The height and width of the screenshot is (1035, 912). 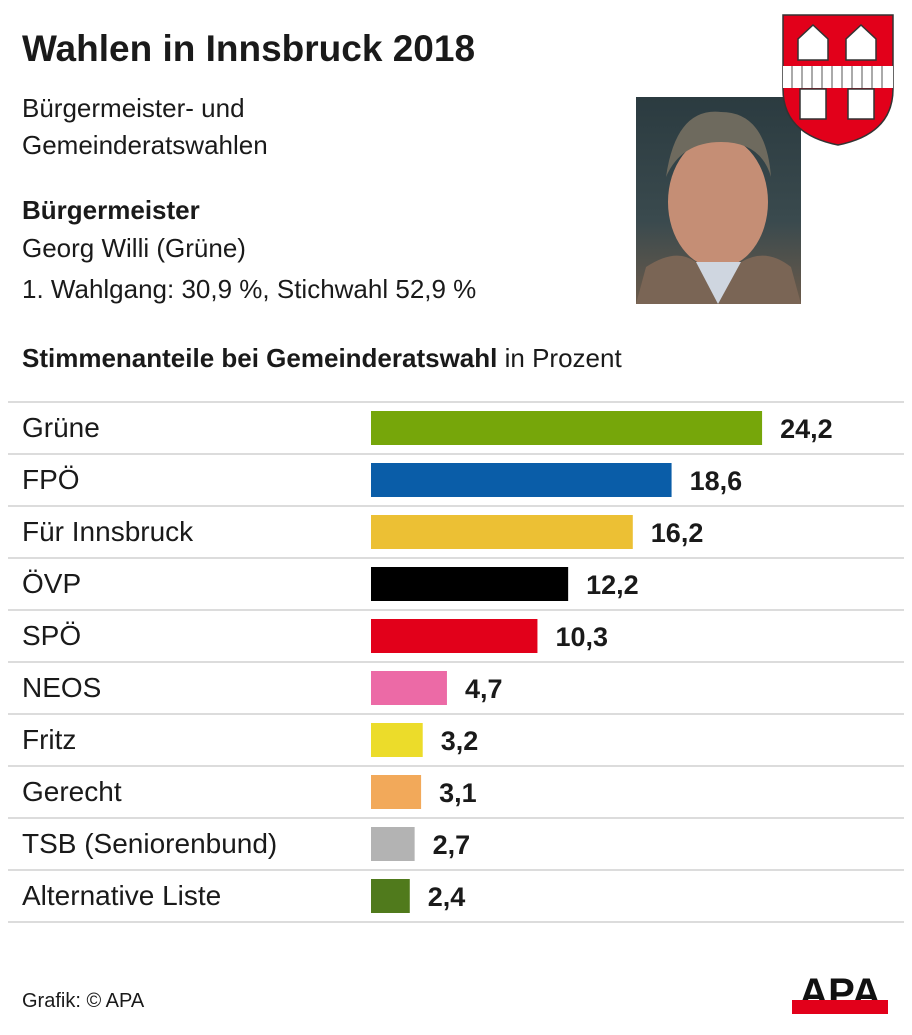 What do you see at coordinates (612, 585) in the screenshot?
I see `value-label: 12,2` at bounding box center [612, 585].